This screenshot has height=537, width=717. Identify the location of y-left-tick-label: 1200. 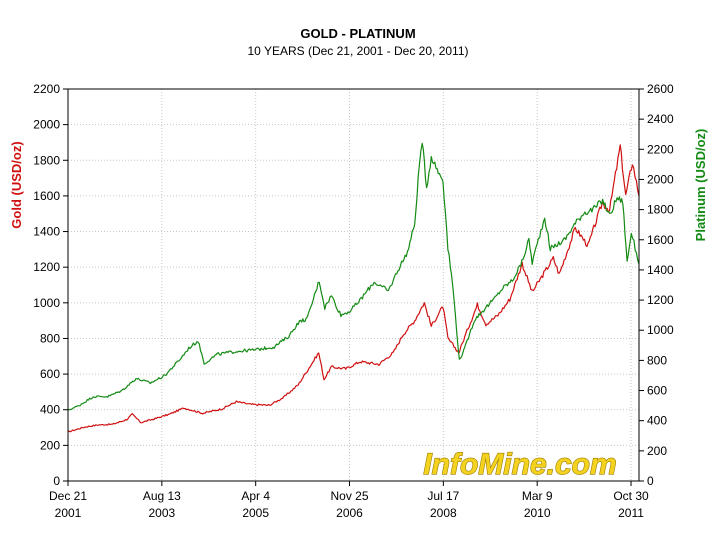
(46, 267).